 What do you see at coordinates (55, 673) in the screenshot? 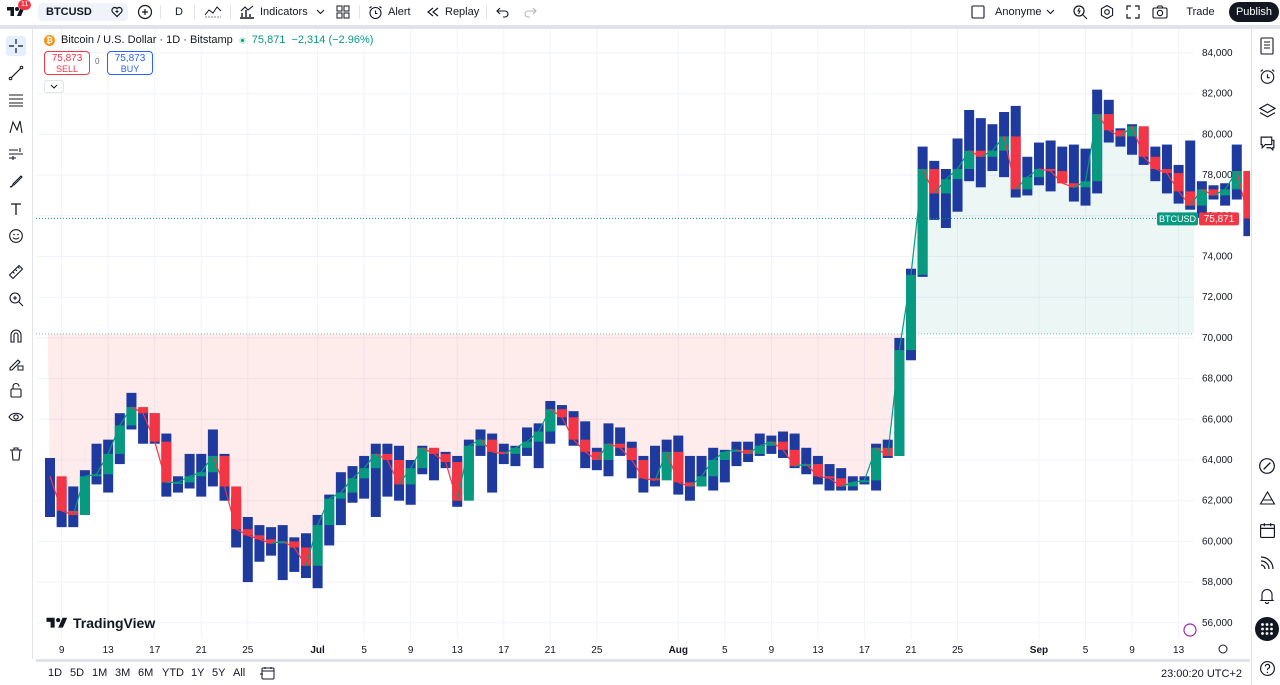
I see `range-1d: 1D` at bounding box center [55, 673].